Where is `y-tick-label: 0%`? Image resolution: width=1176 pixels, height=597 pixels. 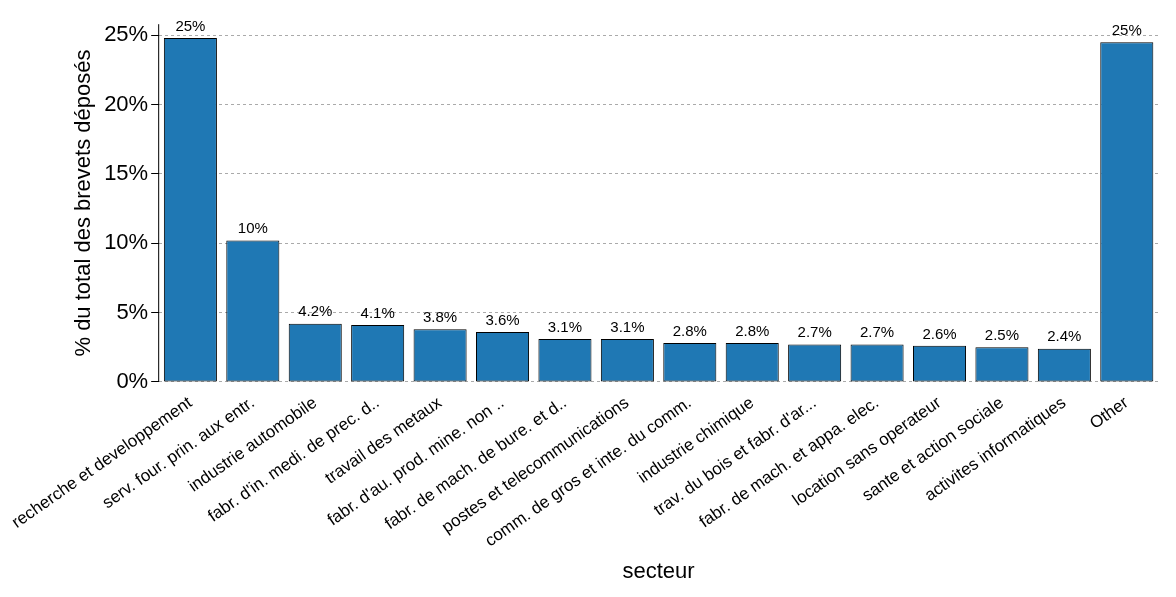
y-tick-label: 0% is located at coordinates (132, 380).